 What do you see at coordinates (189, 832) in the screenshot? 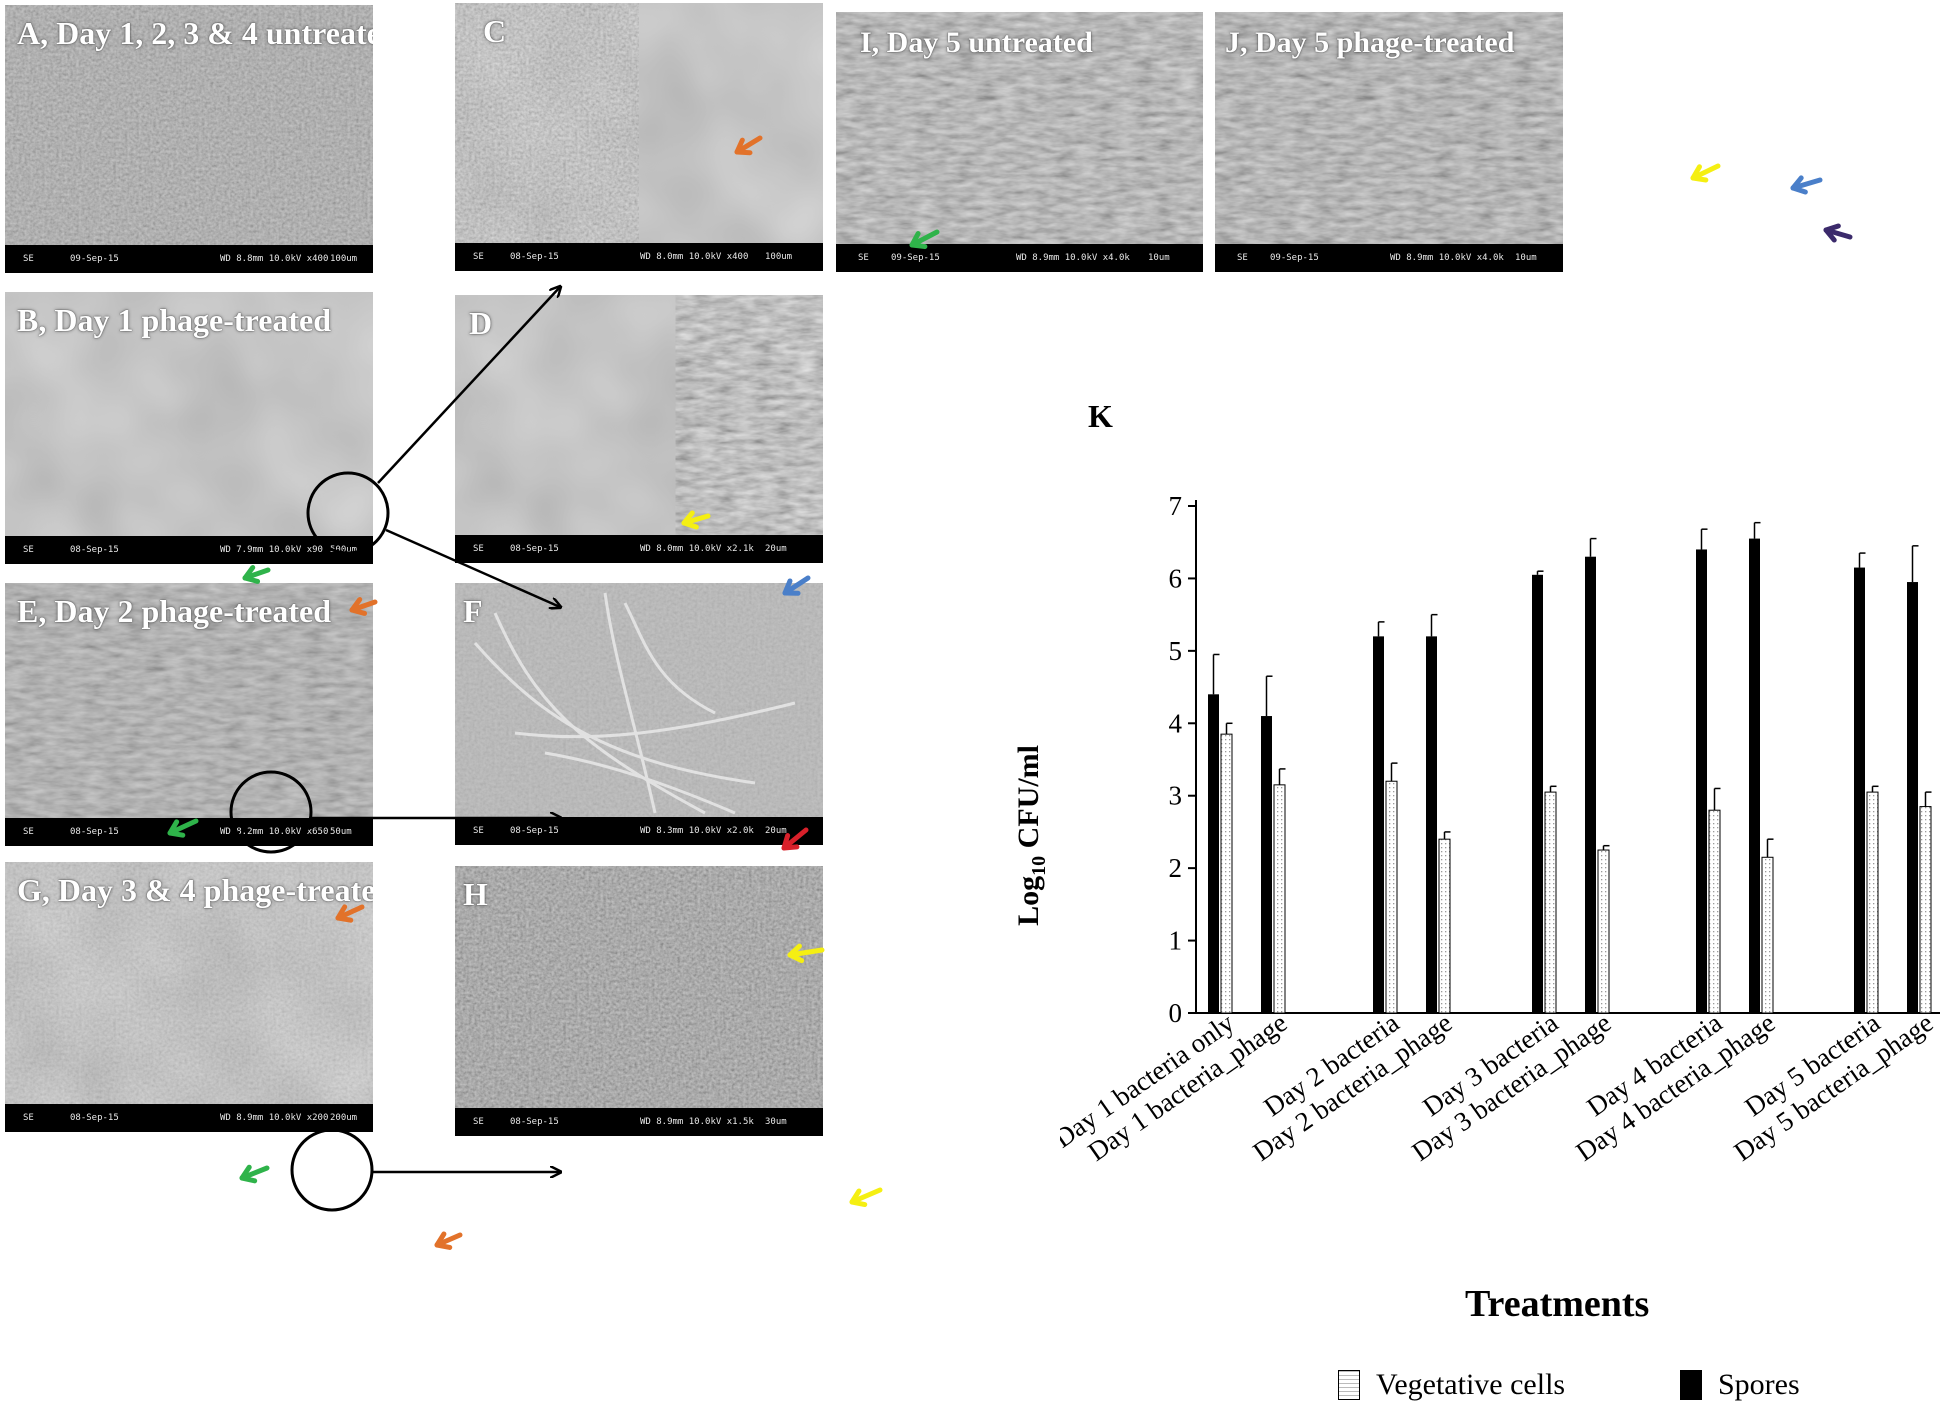
I see `sem-info-bar-e: SE 08-Sep-15 WD 8.2mm 10.0kV x650 50um` at bounding box center [189, 832].